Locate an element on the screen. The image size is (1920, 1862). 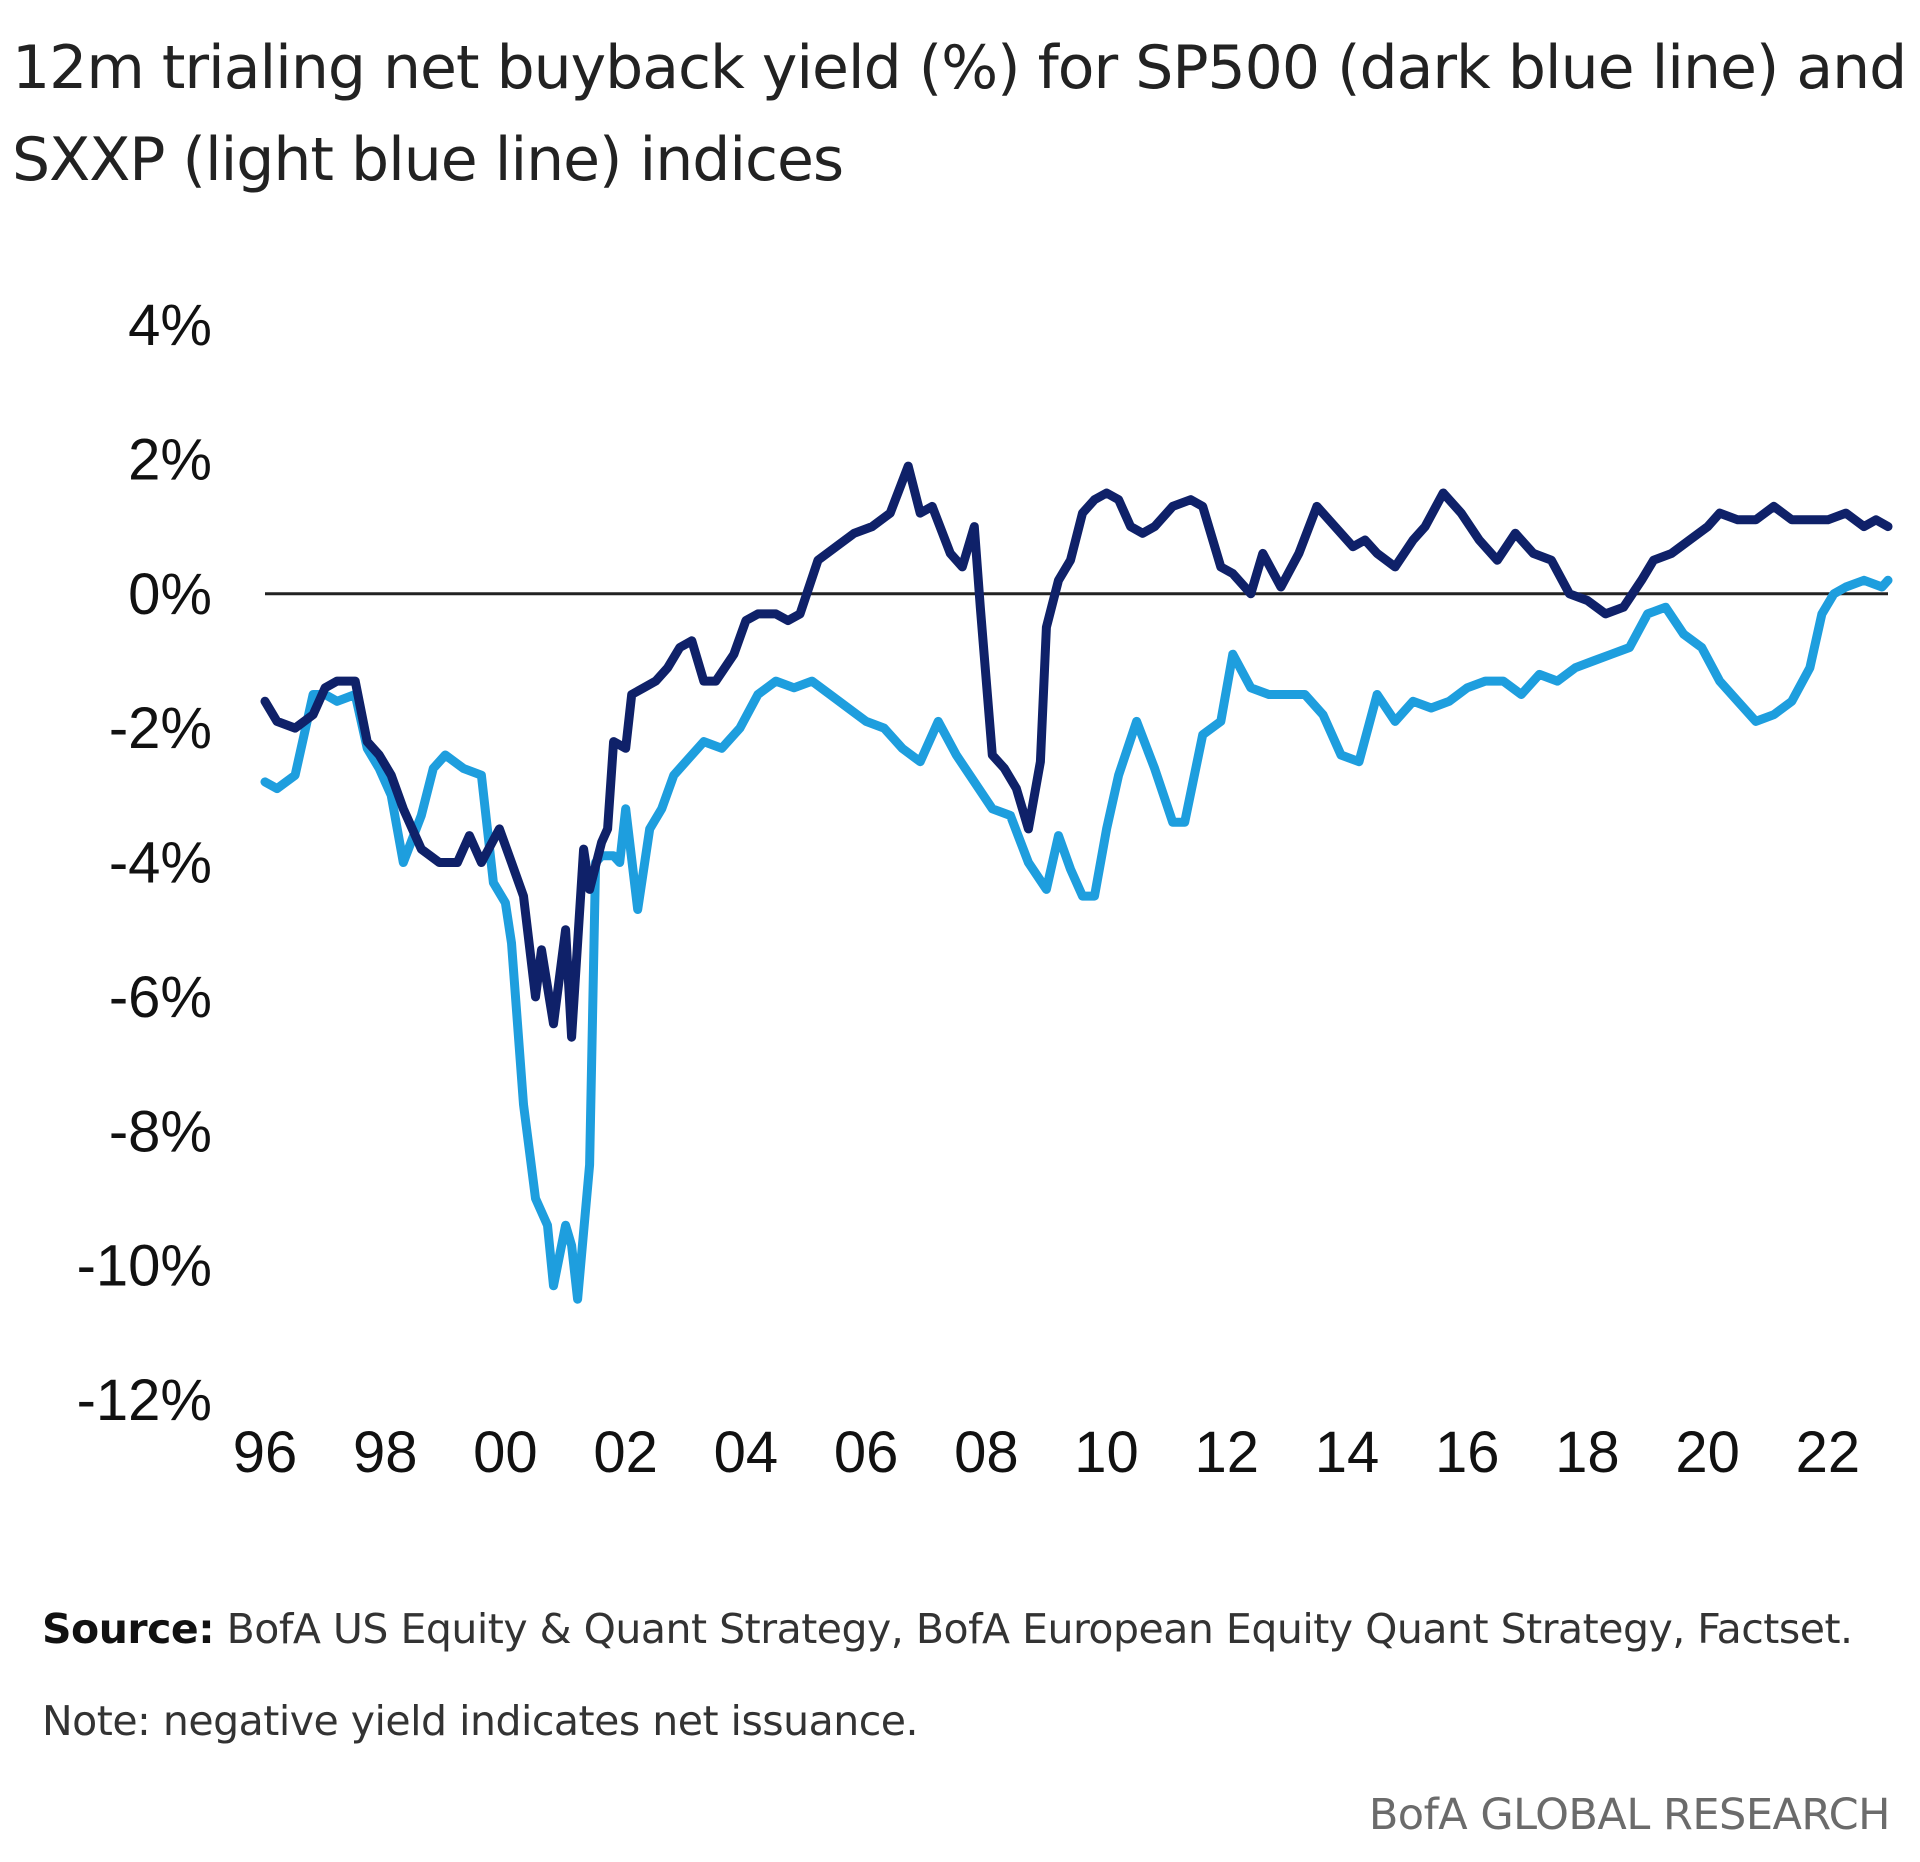
x-tick-label: 08 is located at coordinates (986, 1452).